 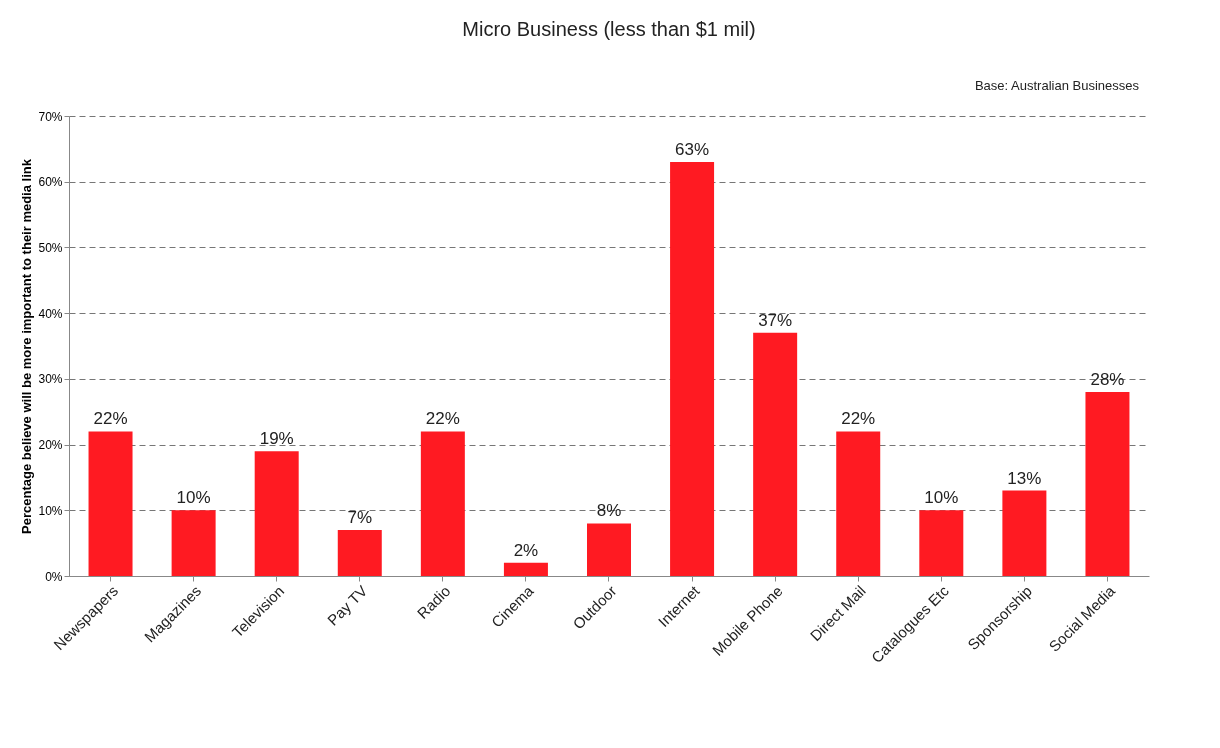 I want to click on y-tick-label: 0%, so click(x=54, y=576).